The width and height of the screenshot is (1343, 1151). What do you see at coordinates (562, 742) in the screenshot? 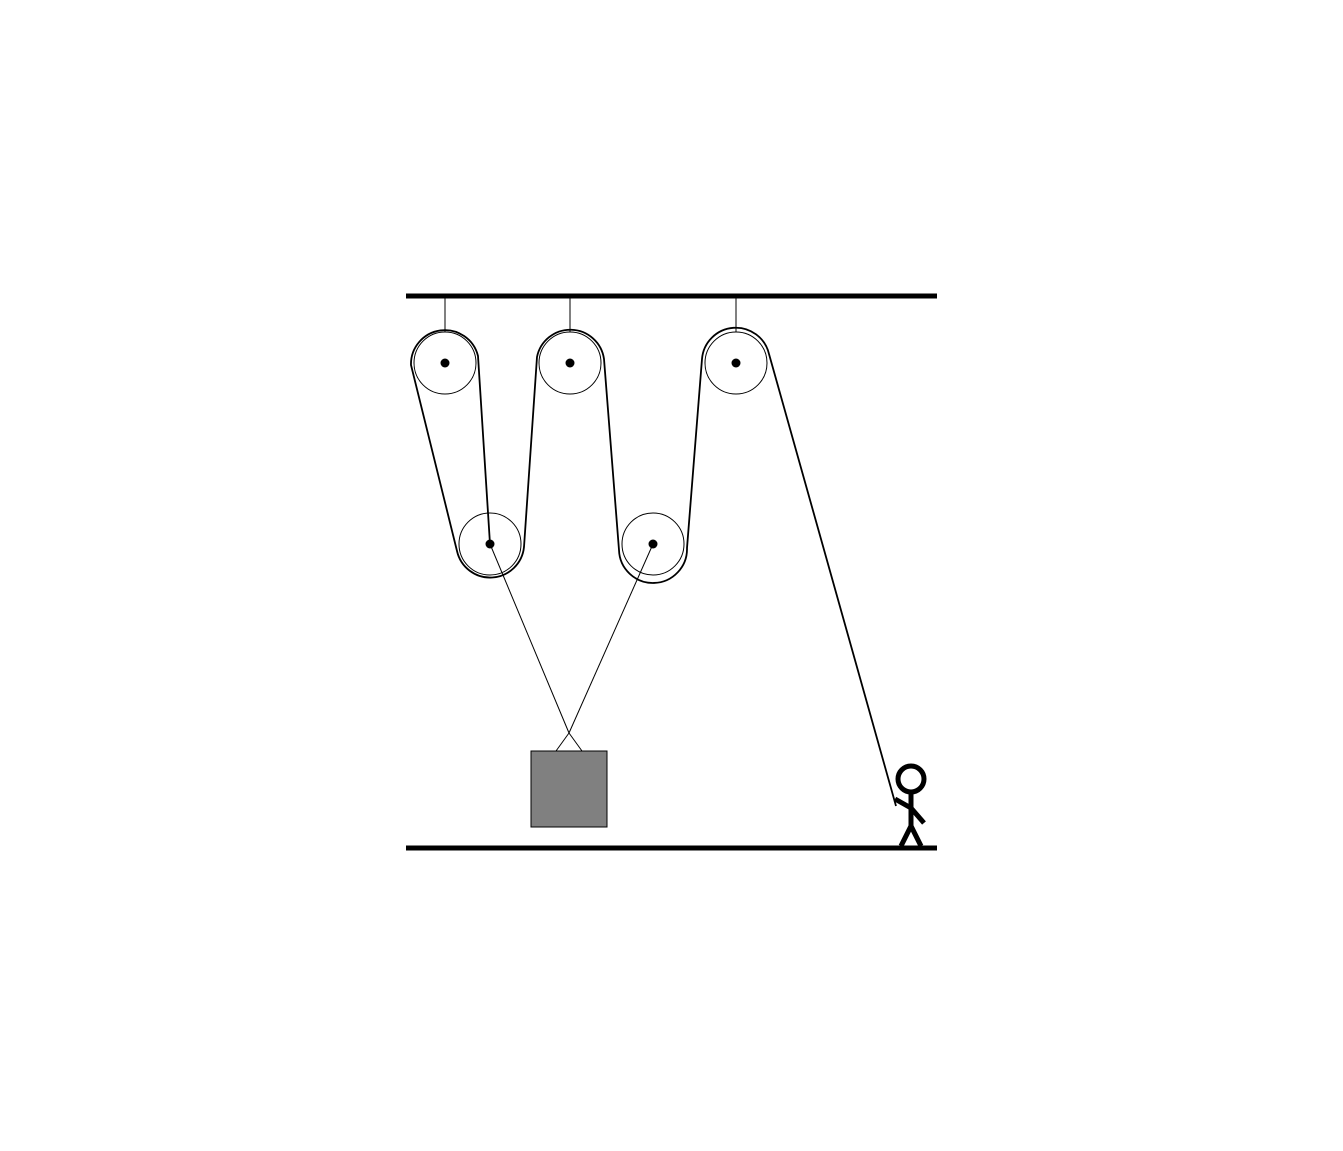
I see `load-bridle-left` at bounding box center [562, 742].